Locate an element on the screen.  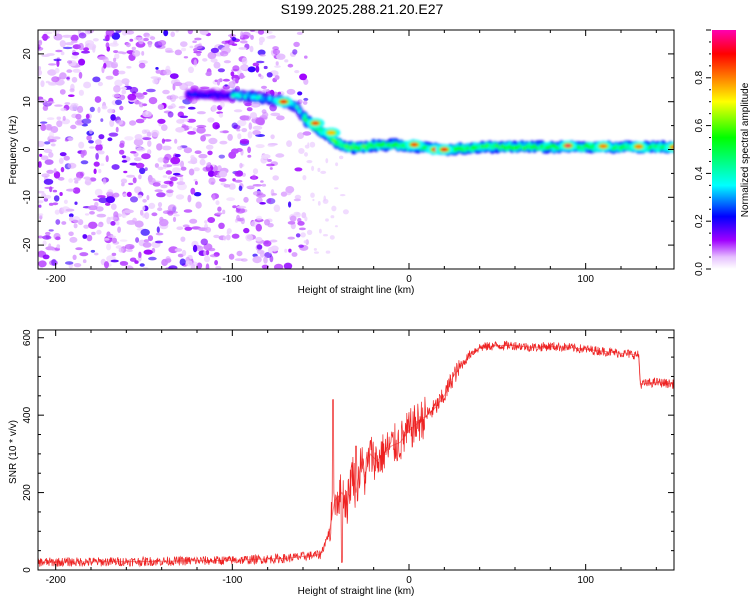
spectrogram-hotspot is located at coordinates (414, 144).